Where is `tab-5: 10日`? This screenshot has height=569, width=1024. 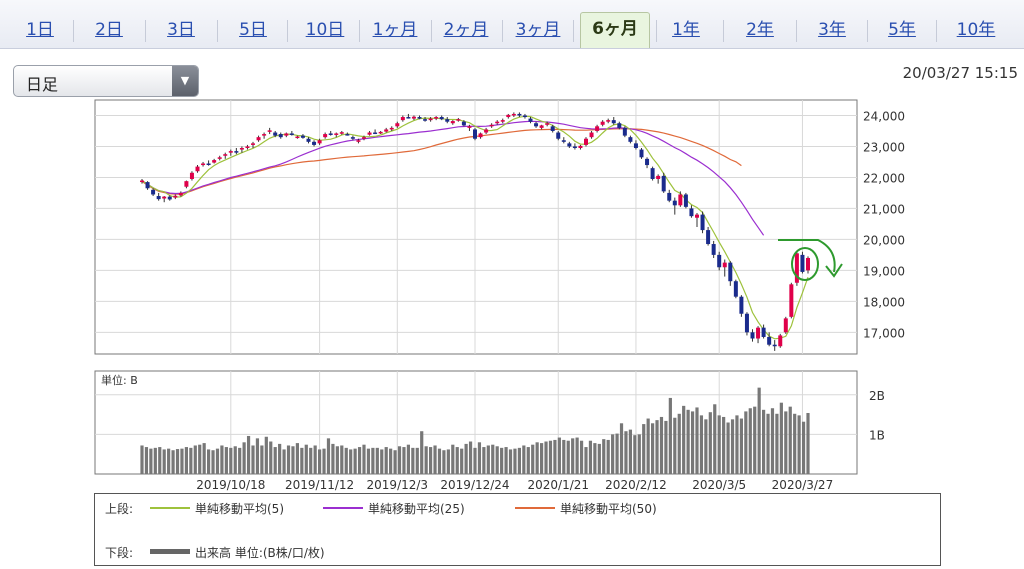 tab-5: 10日 is located at coordinates (325, 30).